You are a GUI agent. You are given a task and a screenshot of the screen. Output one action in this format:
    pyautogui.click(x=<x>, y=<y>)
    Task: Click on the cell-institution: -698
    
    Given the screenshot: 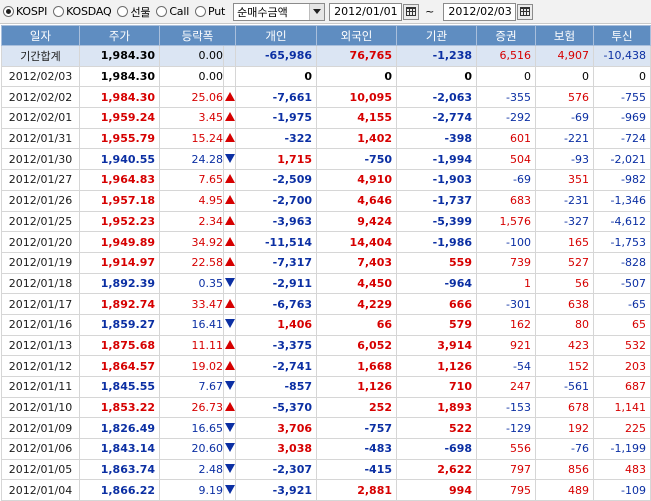 What is the action you would take?
    pyautogui.click(x=436, y=449)
    